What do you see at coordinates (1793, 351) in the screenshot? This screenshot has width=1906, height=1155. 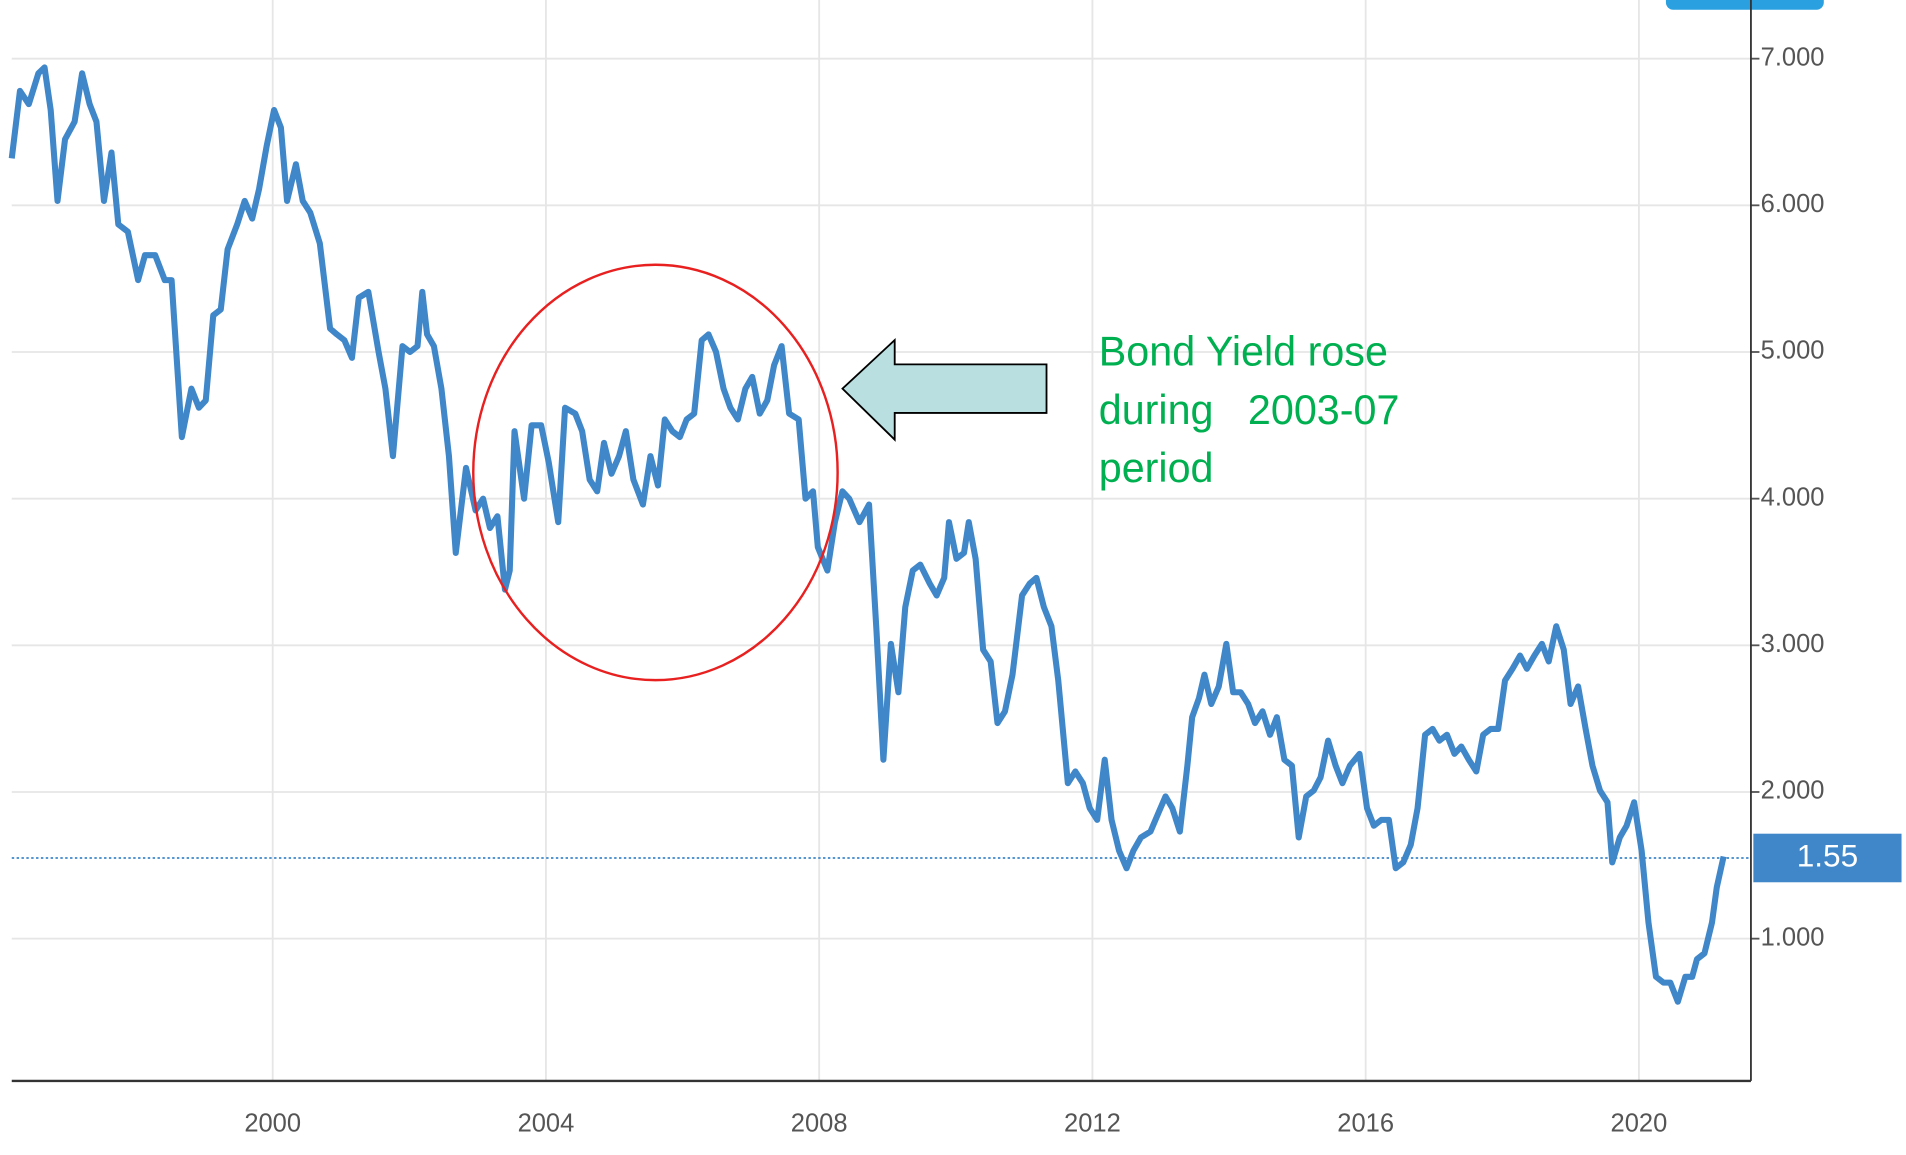 I see `y-tick-label: 5.000` at bounding box center [1793, 351].